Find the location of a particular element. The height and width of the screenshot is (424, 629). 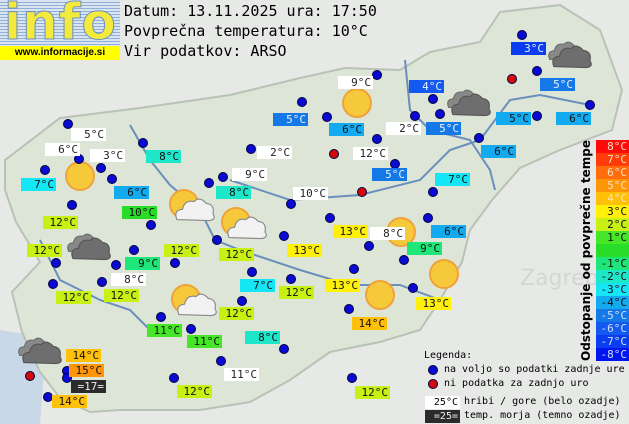

logo: info www.informacije.si is located at coordinates (60, 30).